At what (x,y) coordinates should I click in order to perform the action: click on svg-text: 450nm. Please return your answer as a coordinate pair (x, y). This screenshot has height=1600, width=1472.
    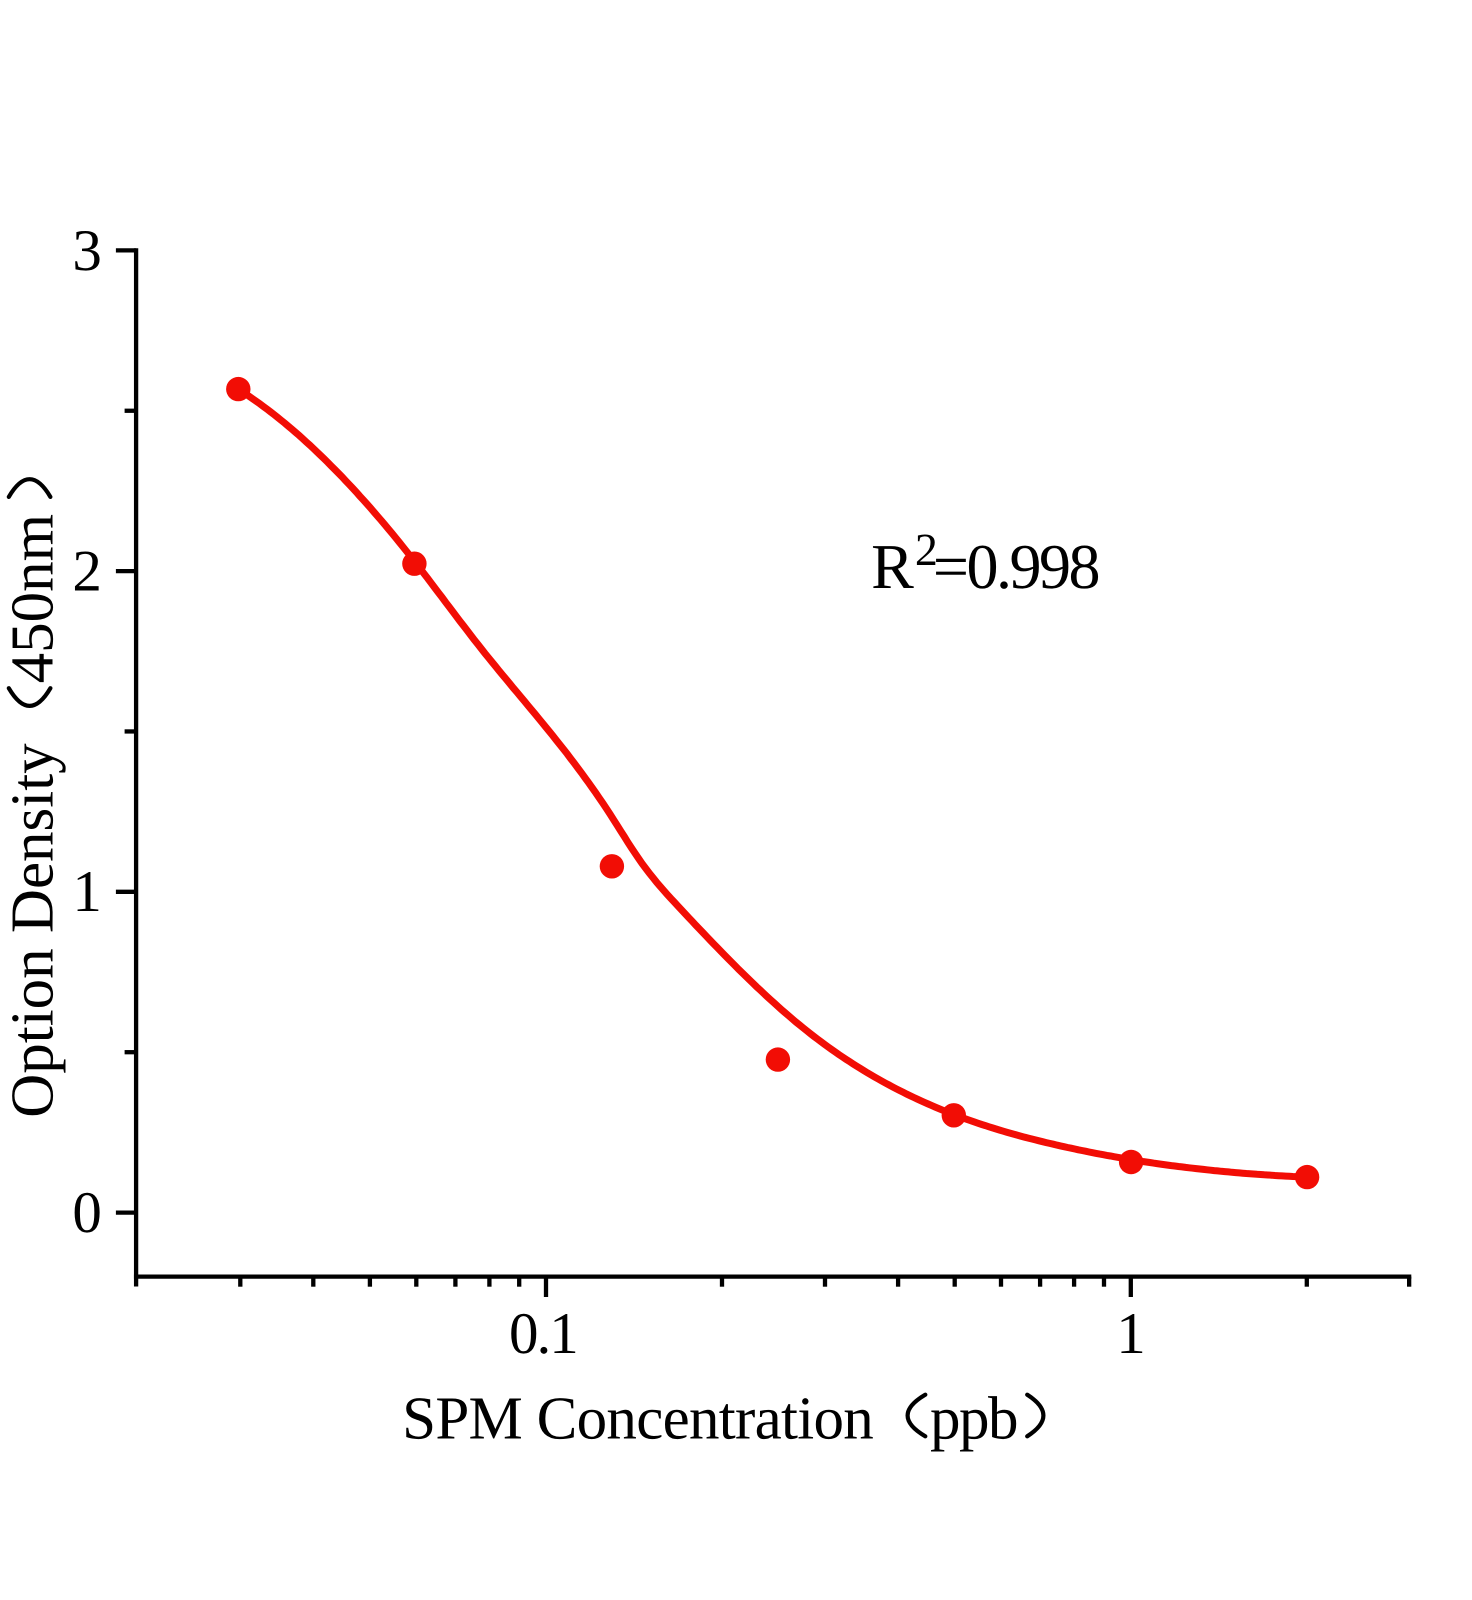
    Looking at the image, I should click on (33, 598).